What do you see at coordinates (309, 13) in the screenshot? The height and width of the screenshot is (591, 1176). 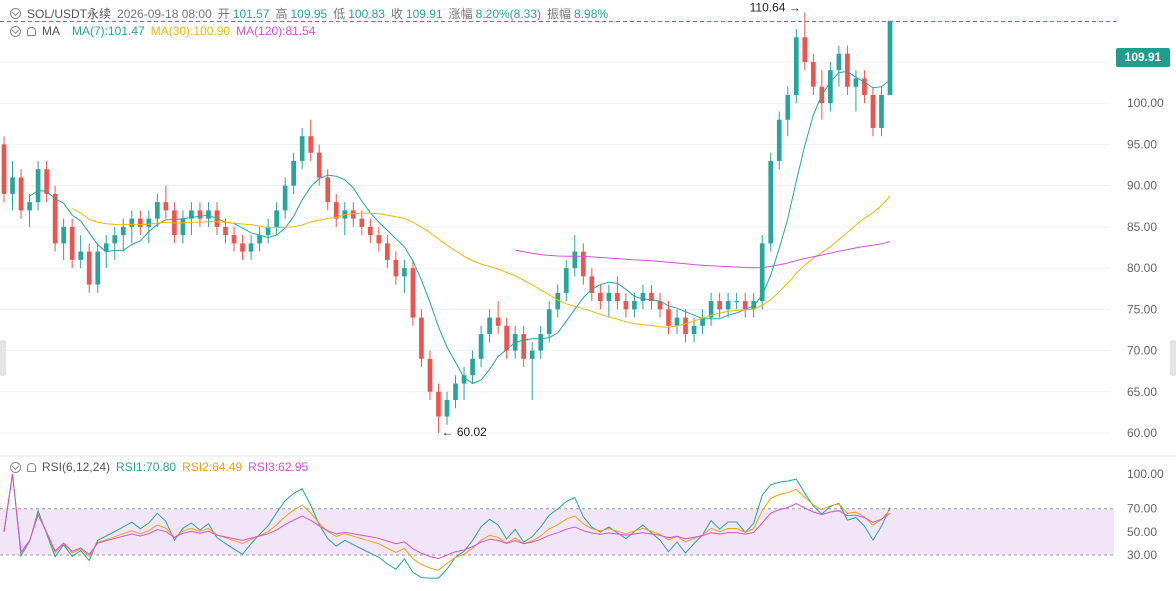 I see `high-value: 109.95` at bounding box center [309, 13].